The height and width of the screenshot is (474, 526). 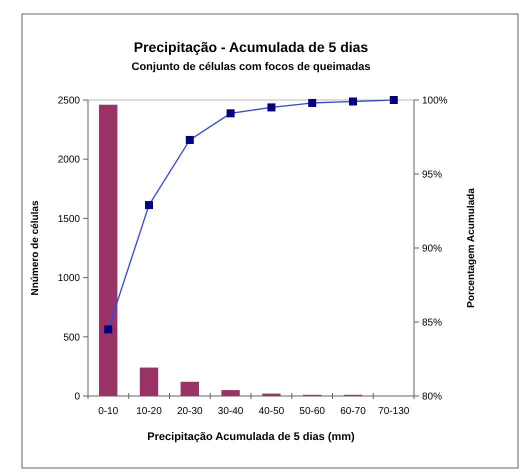 I want to click on y-tick-label: 1500, so click(x=69, y=219).